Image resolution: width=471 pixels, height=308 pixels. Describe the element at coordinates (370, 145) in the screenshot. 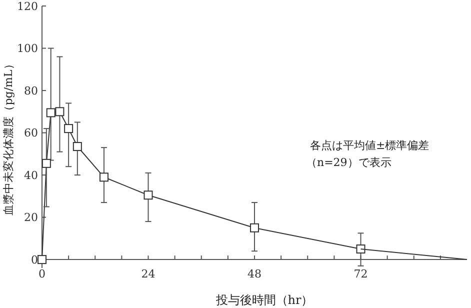

I see `annotation: 各点は平均値±標準偏差` at that location.